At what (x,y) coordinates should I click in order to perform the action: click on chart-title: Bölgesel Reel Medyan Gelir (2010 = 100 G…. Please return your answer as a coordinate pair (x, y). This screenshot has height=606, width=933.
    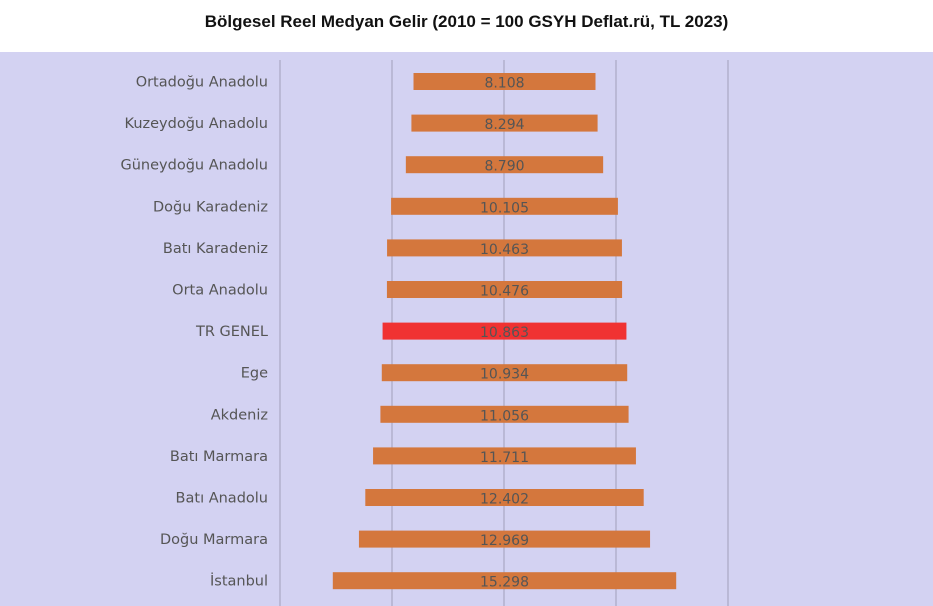
    Looking at the image, I should click on (466, 21).